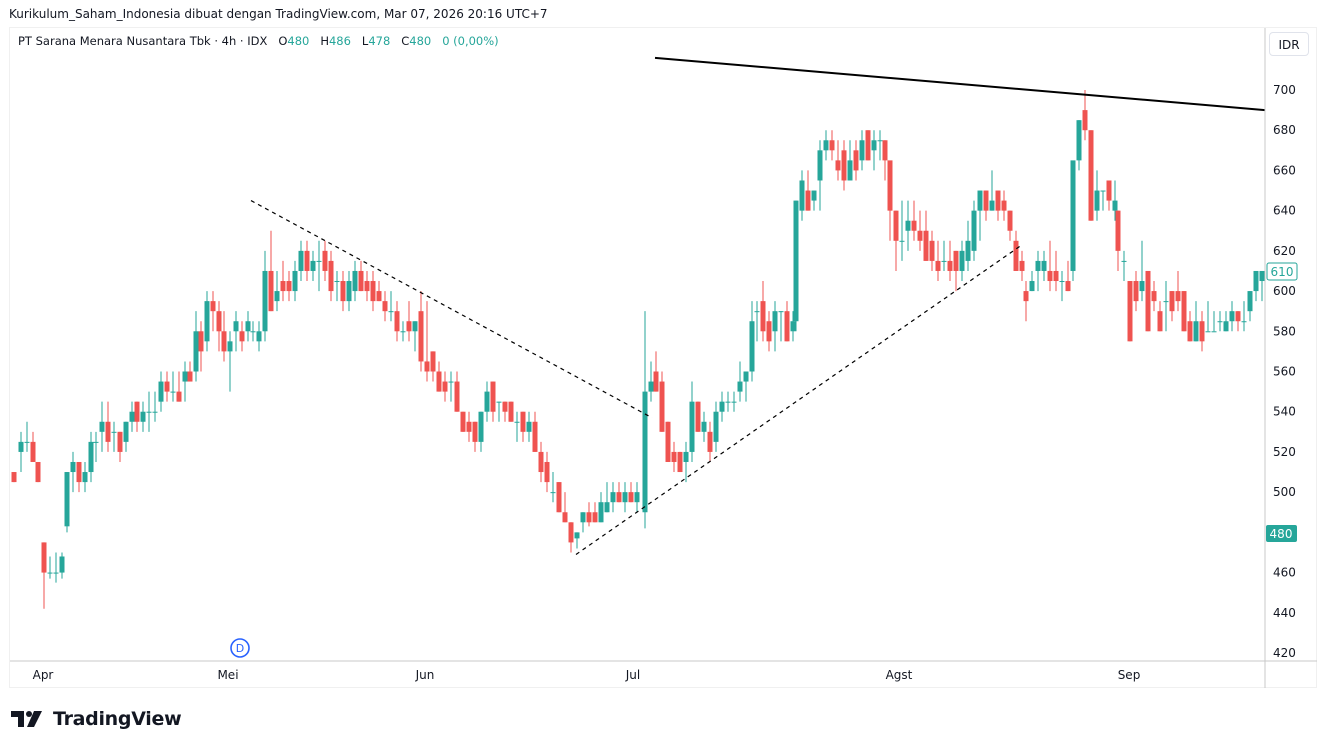 The width and height of the screenshot is (1327, 749). Describe the element at coordinates (1282, 271) in the screenshot. I see `price-marker-tag: 610` at that location.